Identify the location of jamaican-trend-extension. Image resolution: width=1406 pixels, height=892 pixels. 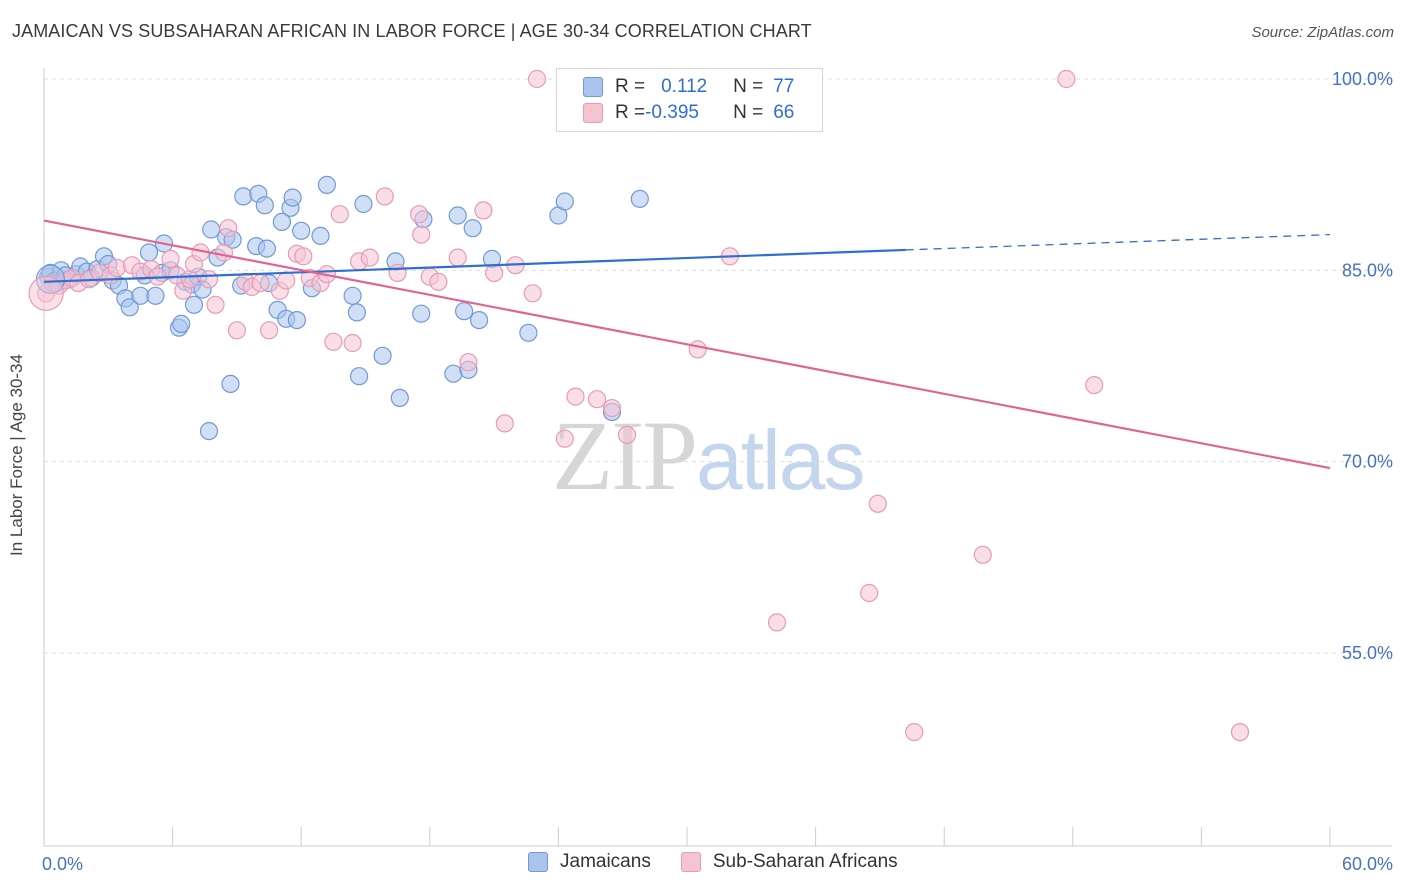
(1118, 242).